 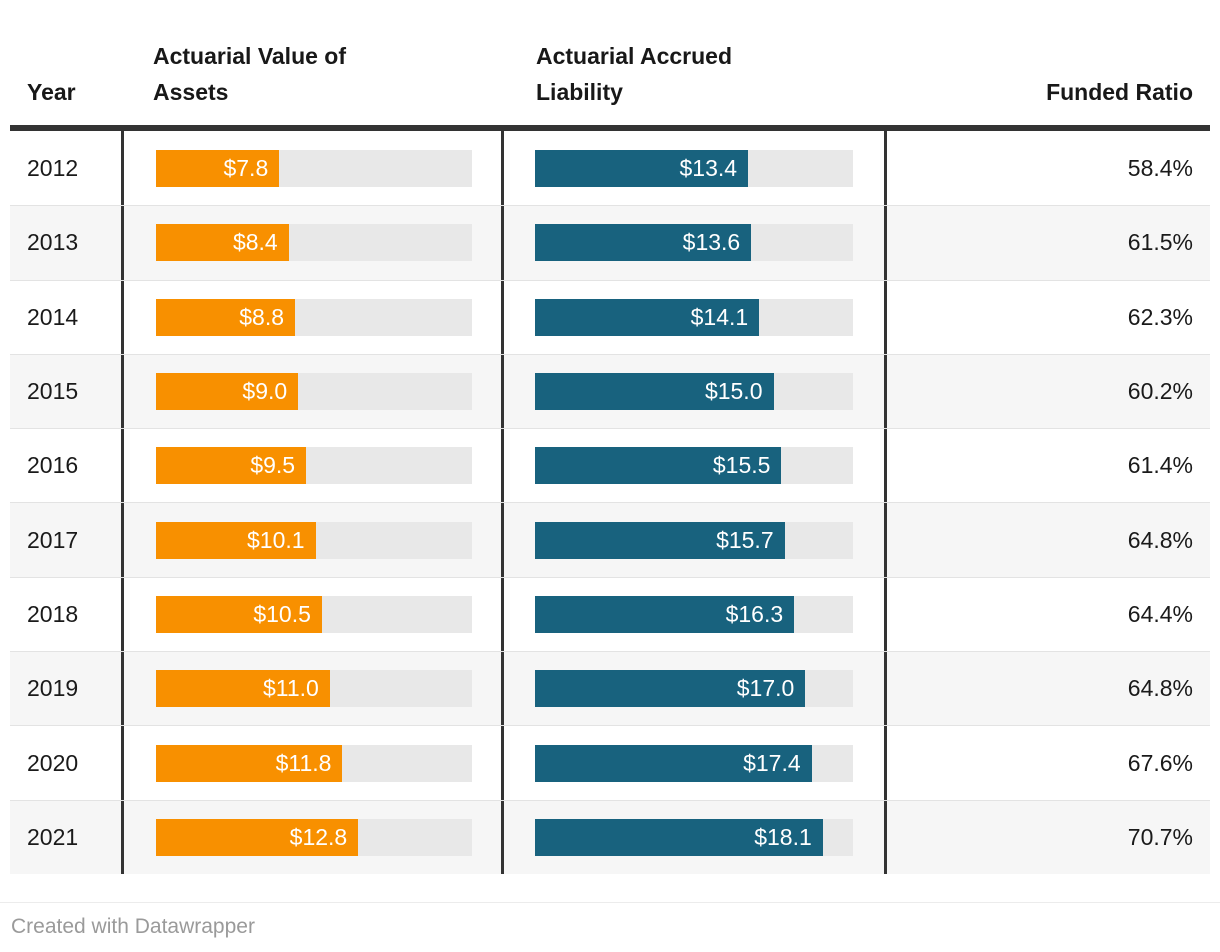 I want to click on column-header-funded-ratio: Funded Ratio, so click(x=1119, y=92).